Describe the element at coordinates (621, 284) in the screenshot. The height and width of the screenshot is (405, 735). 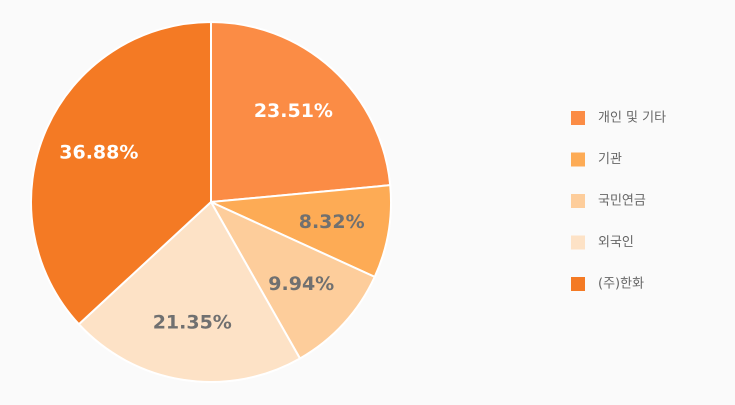
I see `legend-label: (주)한화` at that location.